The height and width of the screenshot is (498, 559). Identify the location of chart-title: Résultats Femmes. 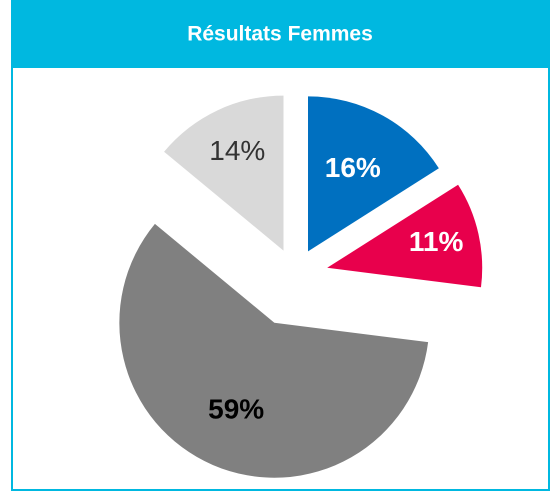
(280, 34).